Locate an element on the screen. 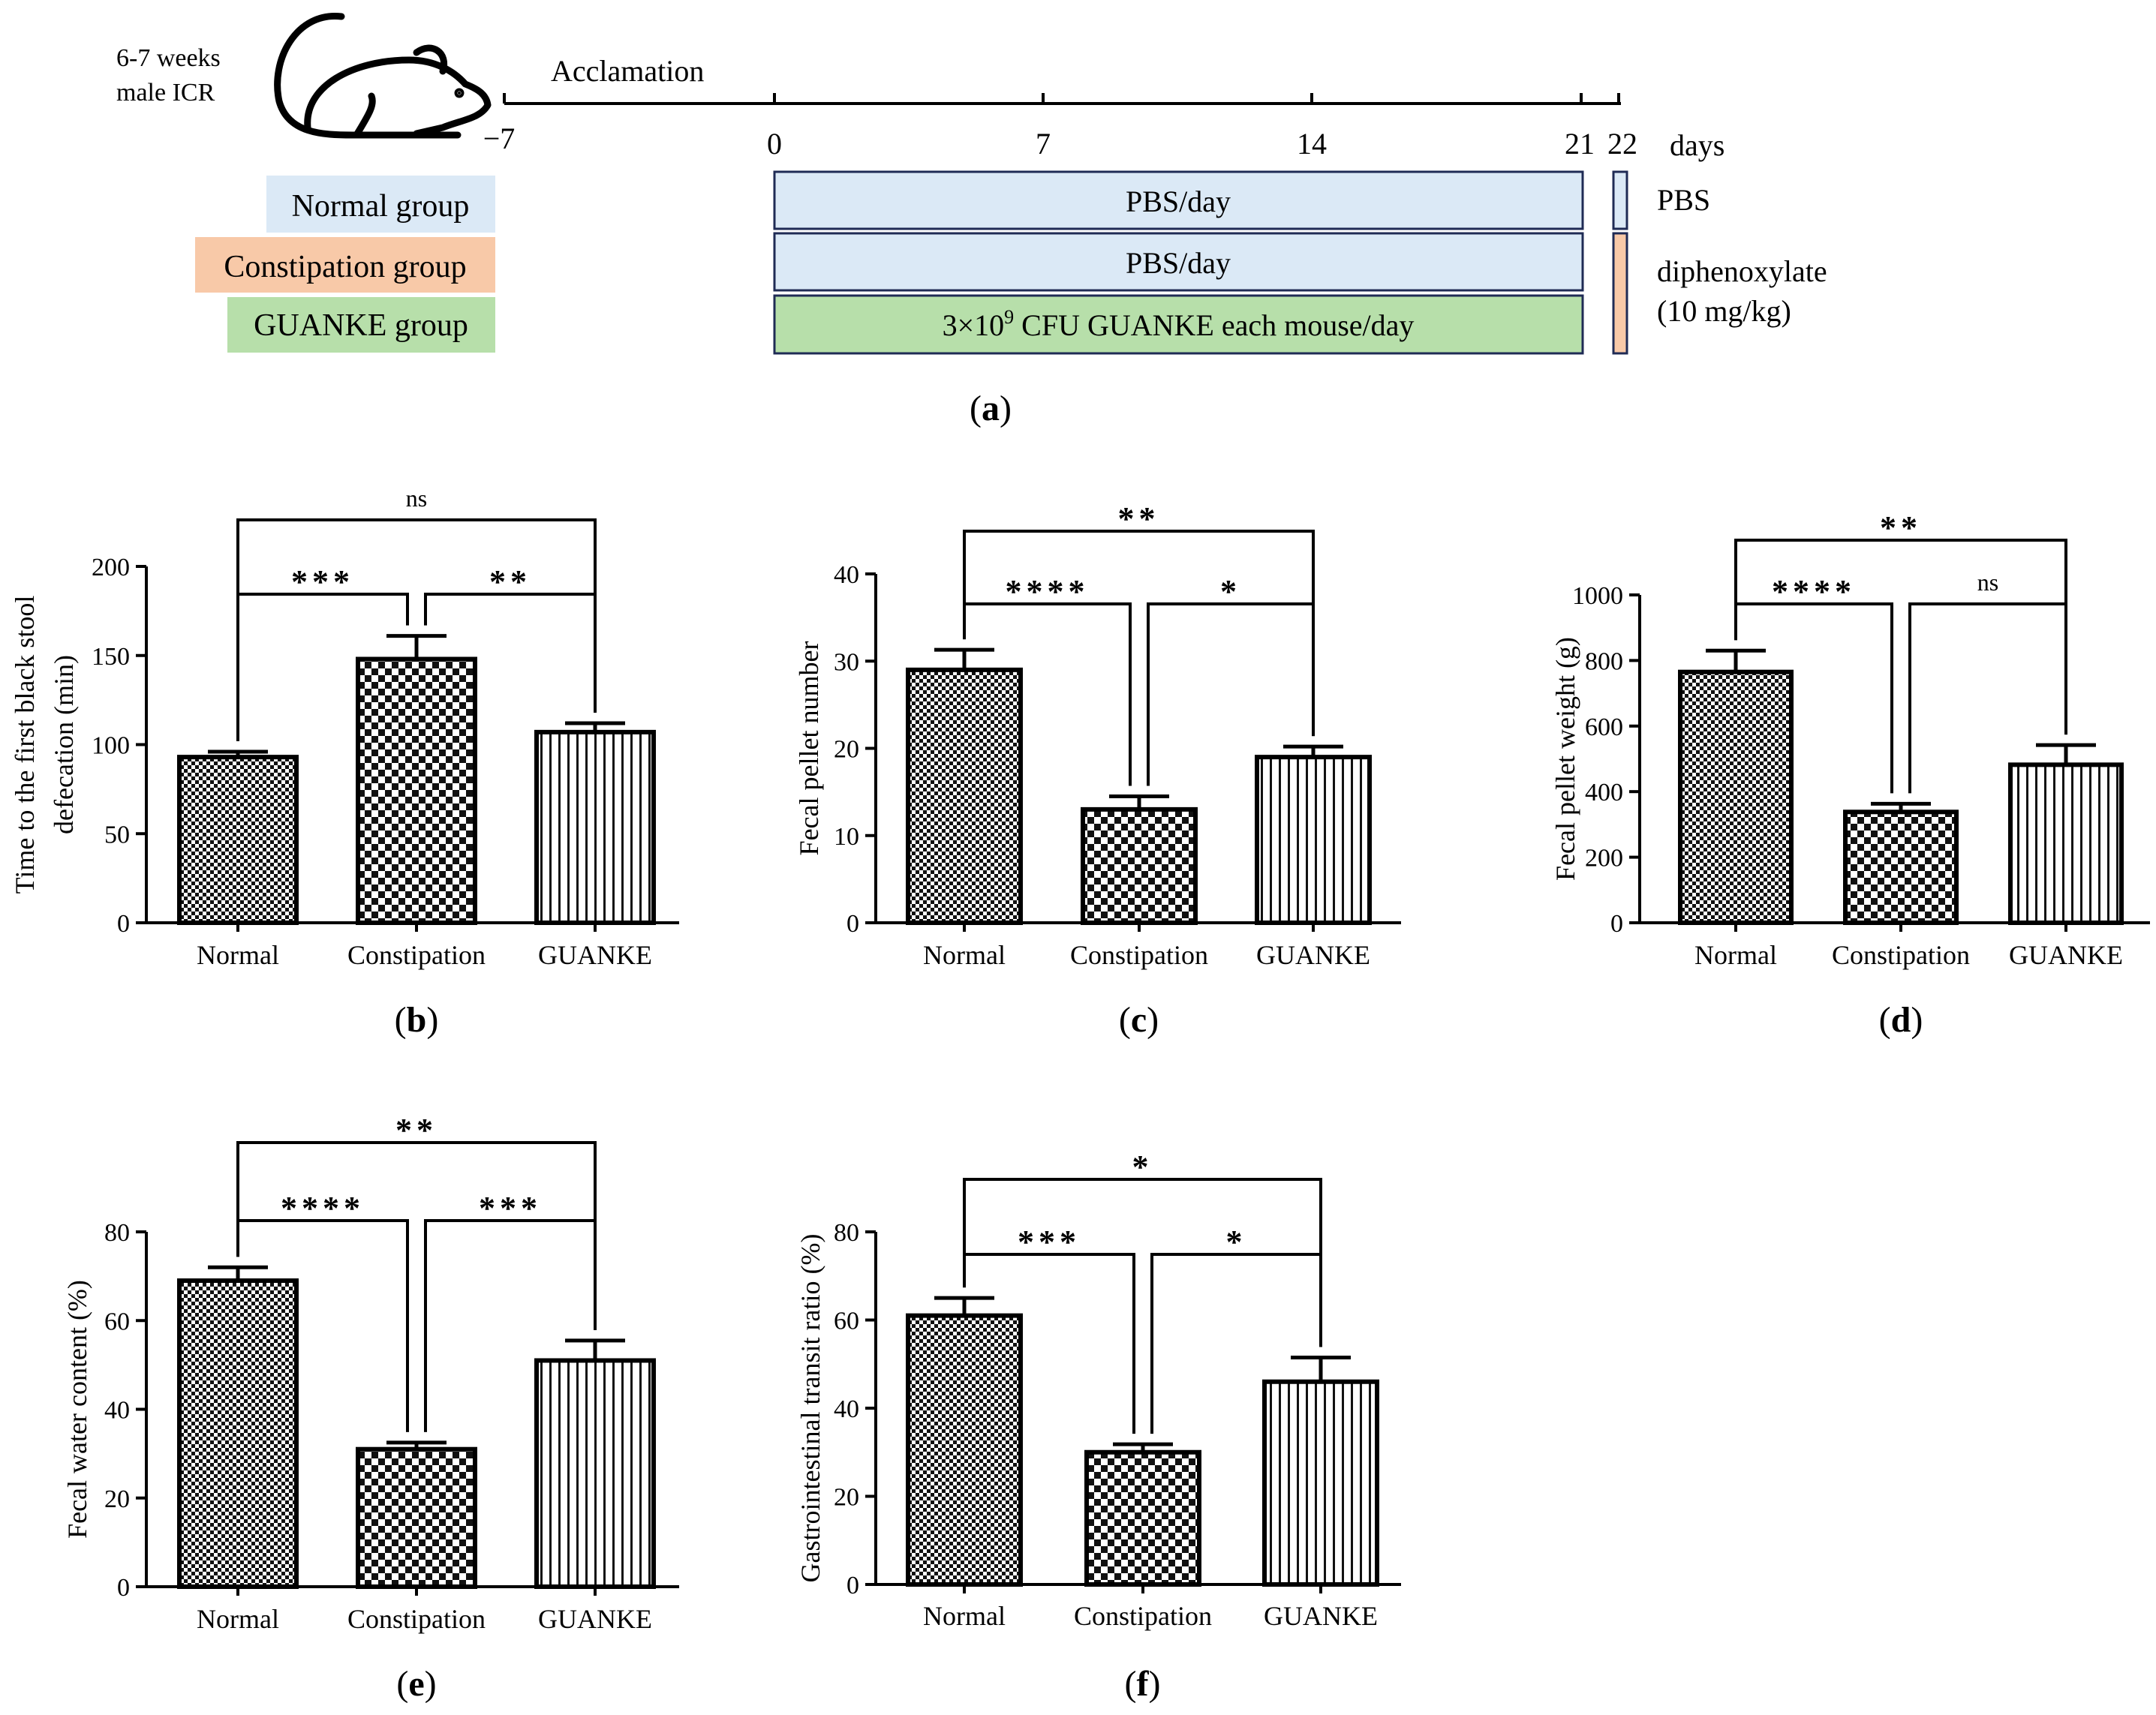  panel-letter: d is located at coordinates (1901, 1020).